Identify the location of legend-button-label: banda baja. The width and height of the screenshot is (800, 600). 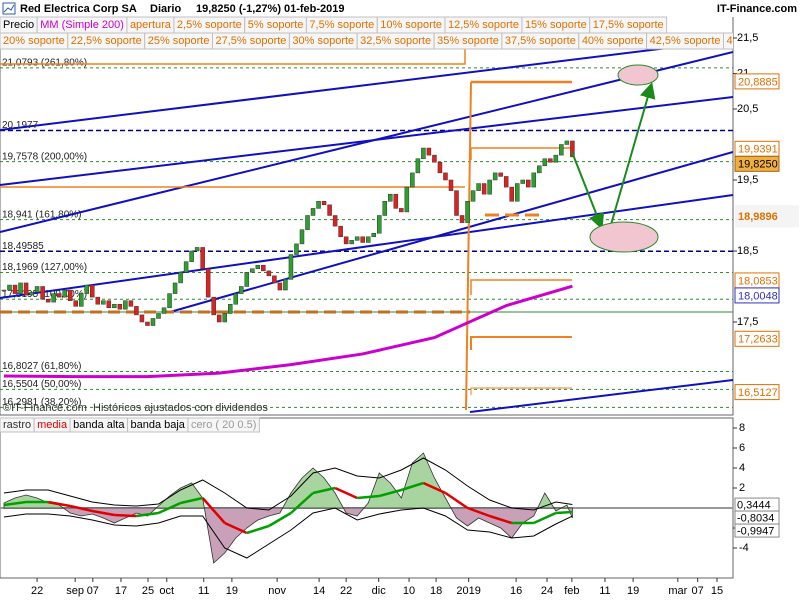
(157, 425).